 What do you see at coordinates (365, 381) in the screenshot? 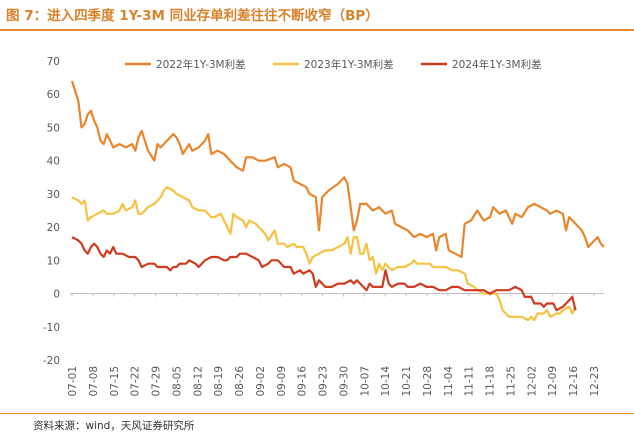
I see `x-tick-label: 10-07` at bounding box center [365, 381].